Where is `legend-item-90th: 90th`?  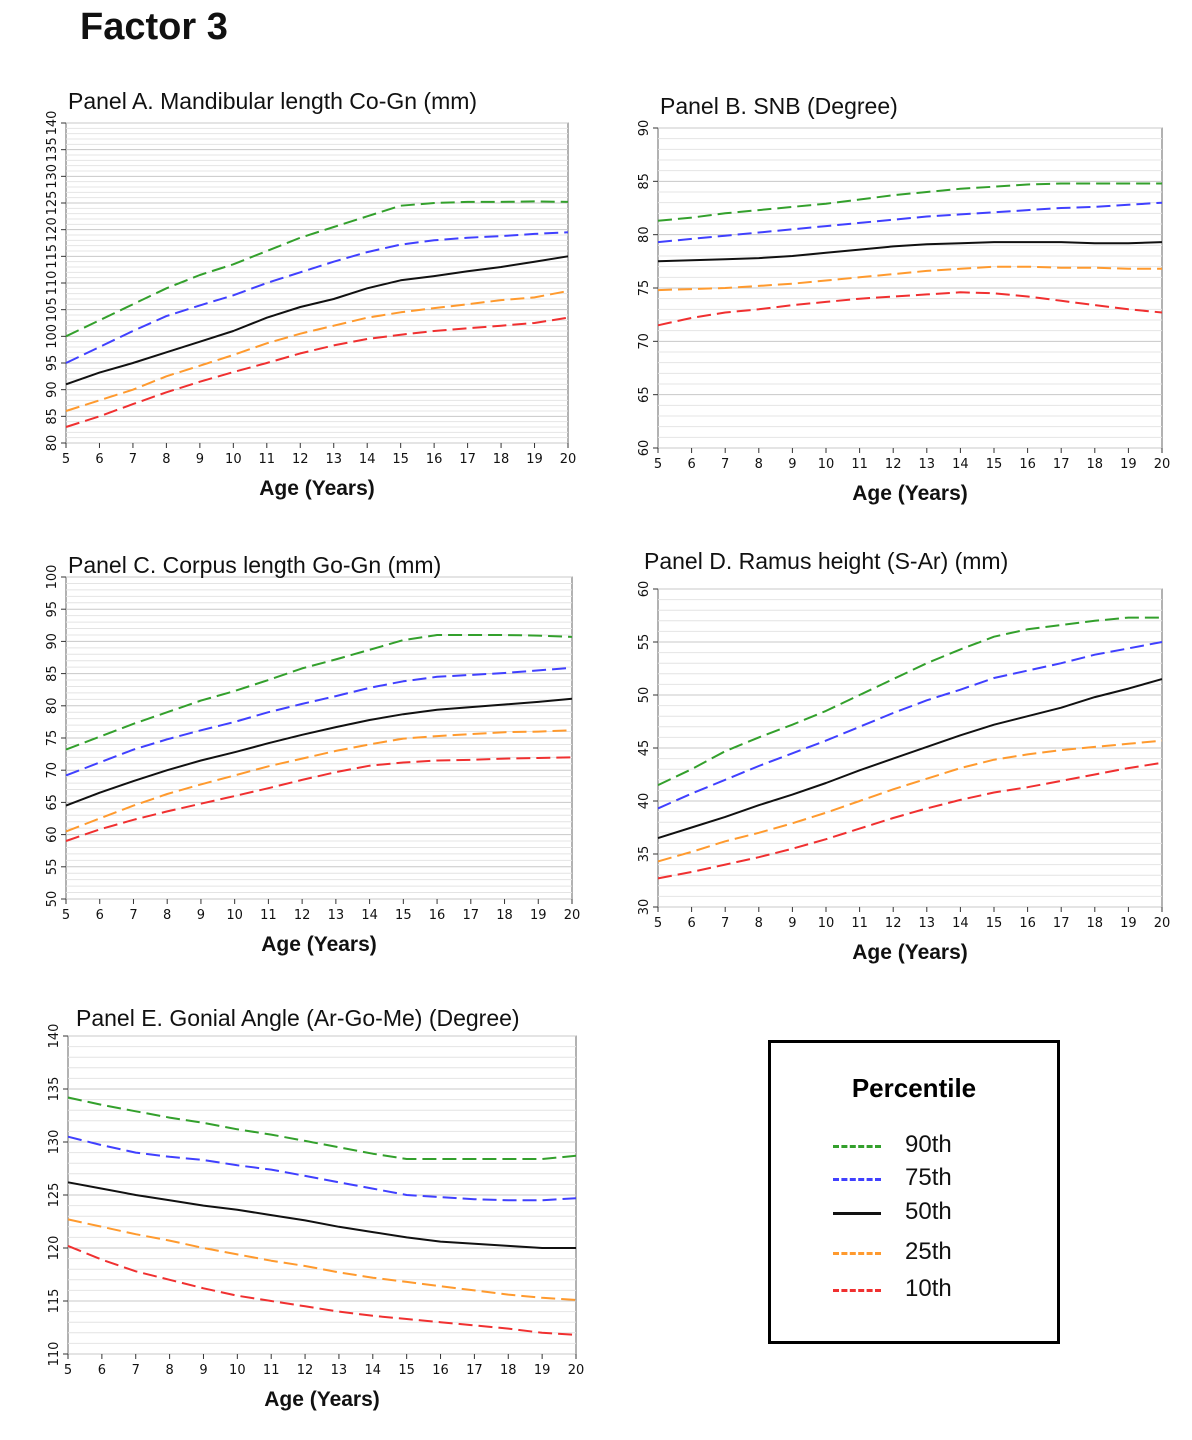
legend-item-90th: 90th is located at coordinates (933, 1146).